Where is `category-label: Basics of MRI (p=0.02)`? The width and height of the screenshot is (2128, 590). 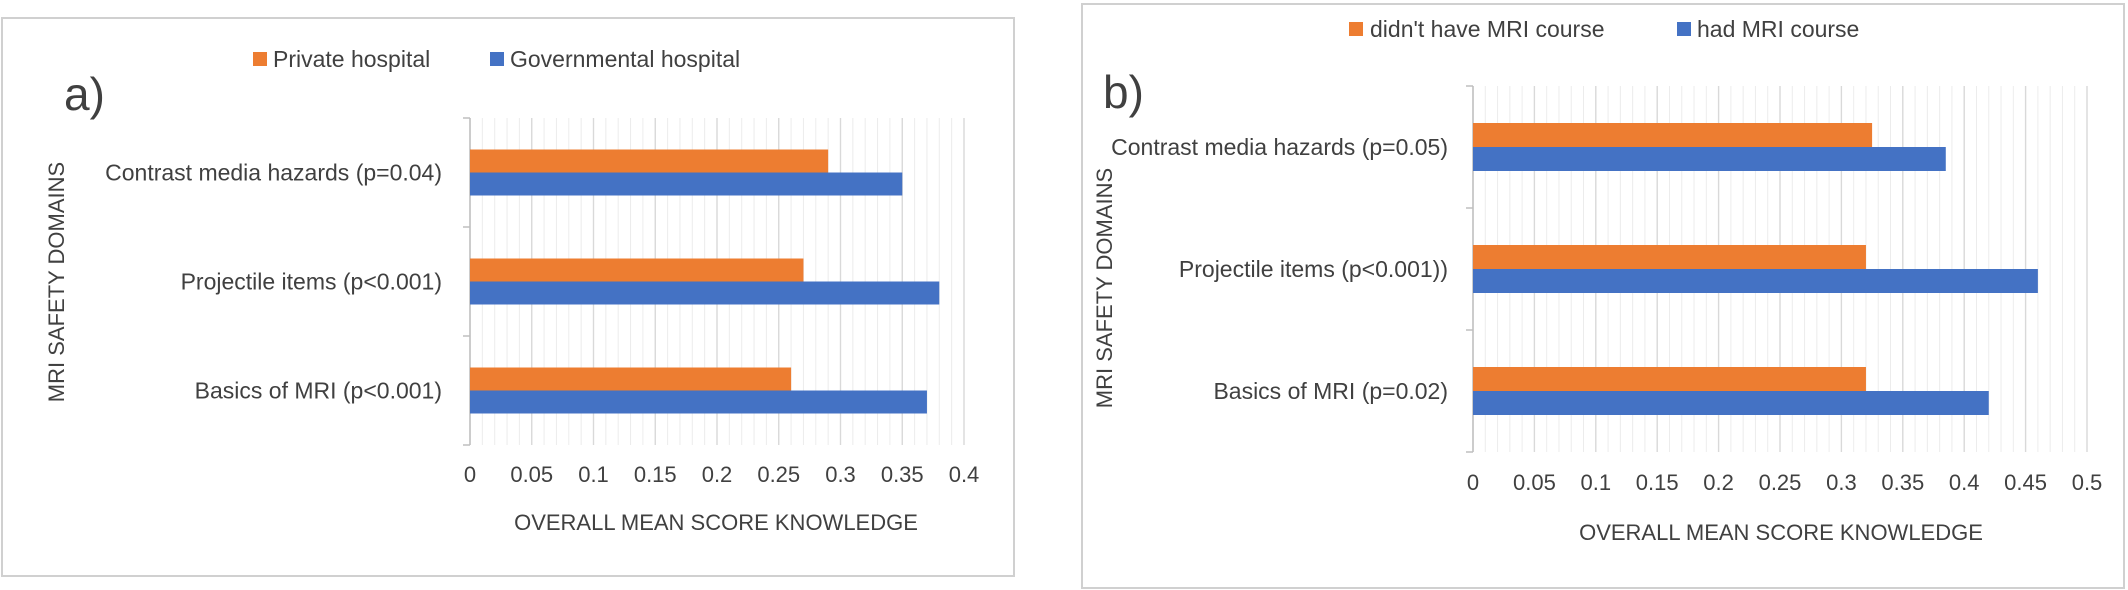 category-label: Basics of MRI (p=0.02) is located at coordinates (1330, 391).